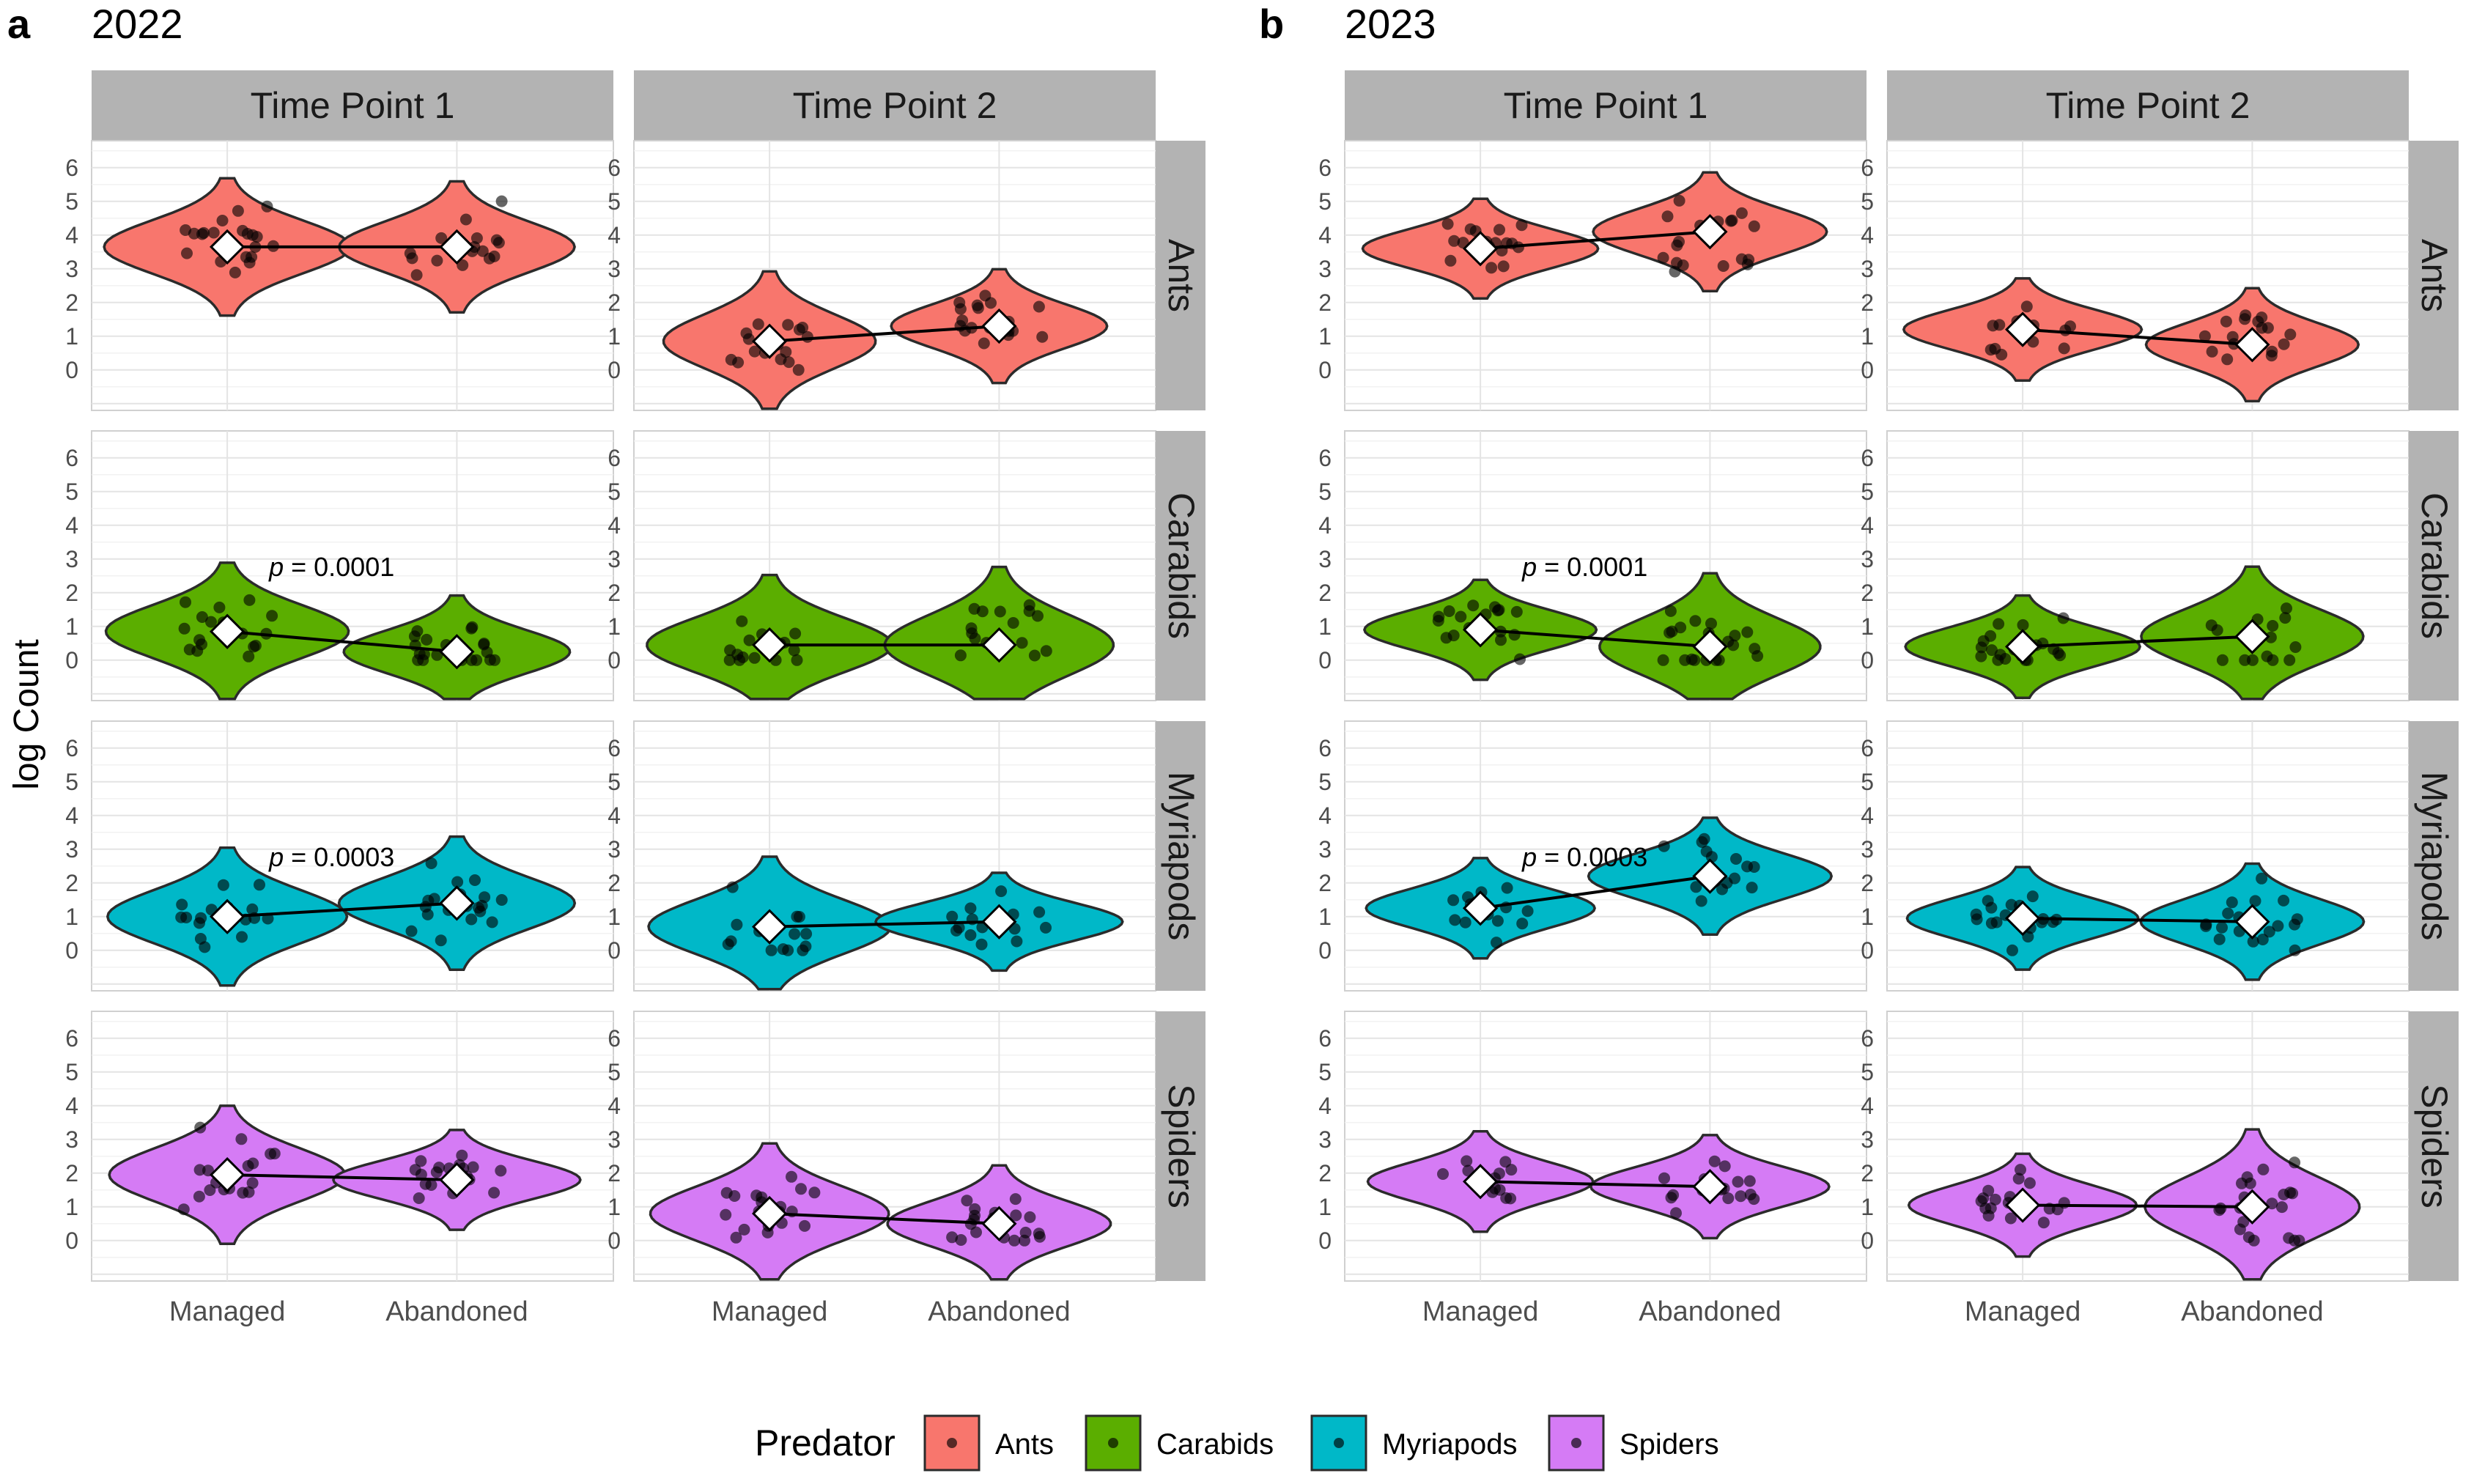 The width and height of the screenshot is (2485, 1484). Describe the element at coordinates (1339, 1443) in the screenshot. I see `legend-swatch-point` at that location.